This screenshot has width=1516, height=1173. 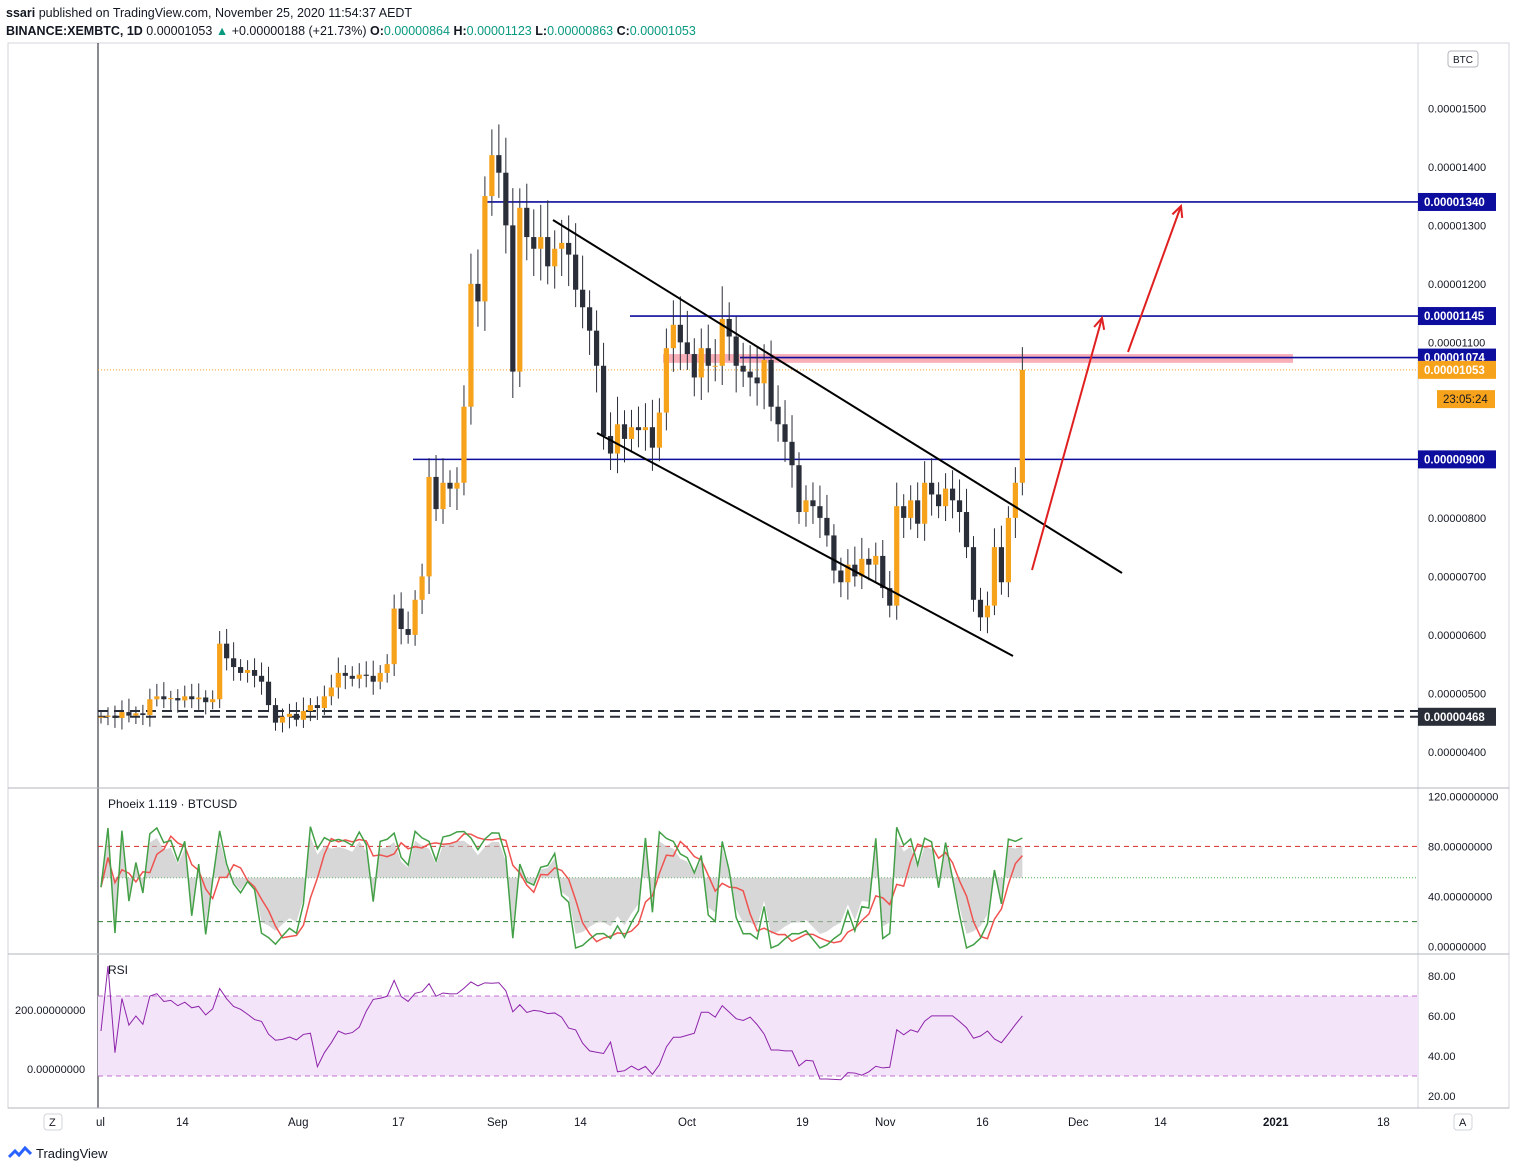 I want to click on symbol-label: BINANCE:XEMBTC, 1D, so click(x=74, y=31).